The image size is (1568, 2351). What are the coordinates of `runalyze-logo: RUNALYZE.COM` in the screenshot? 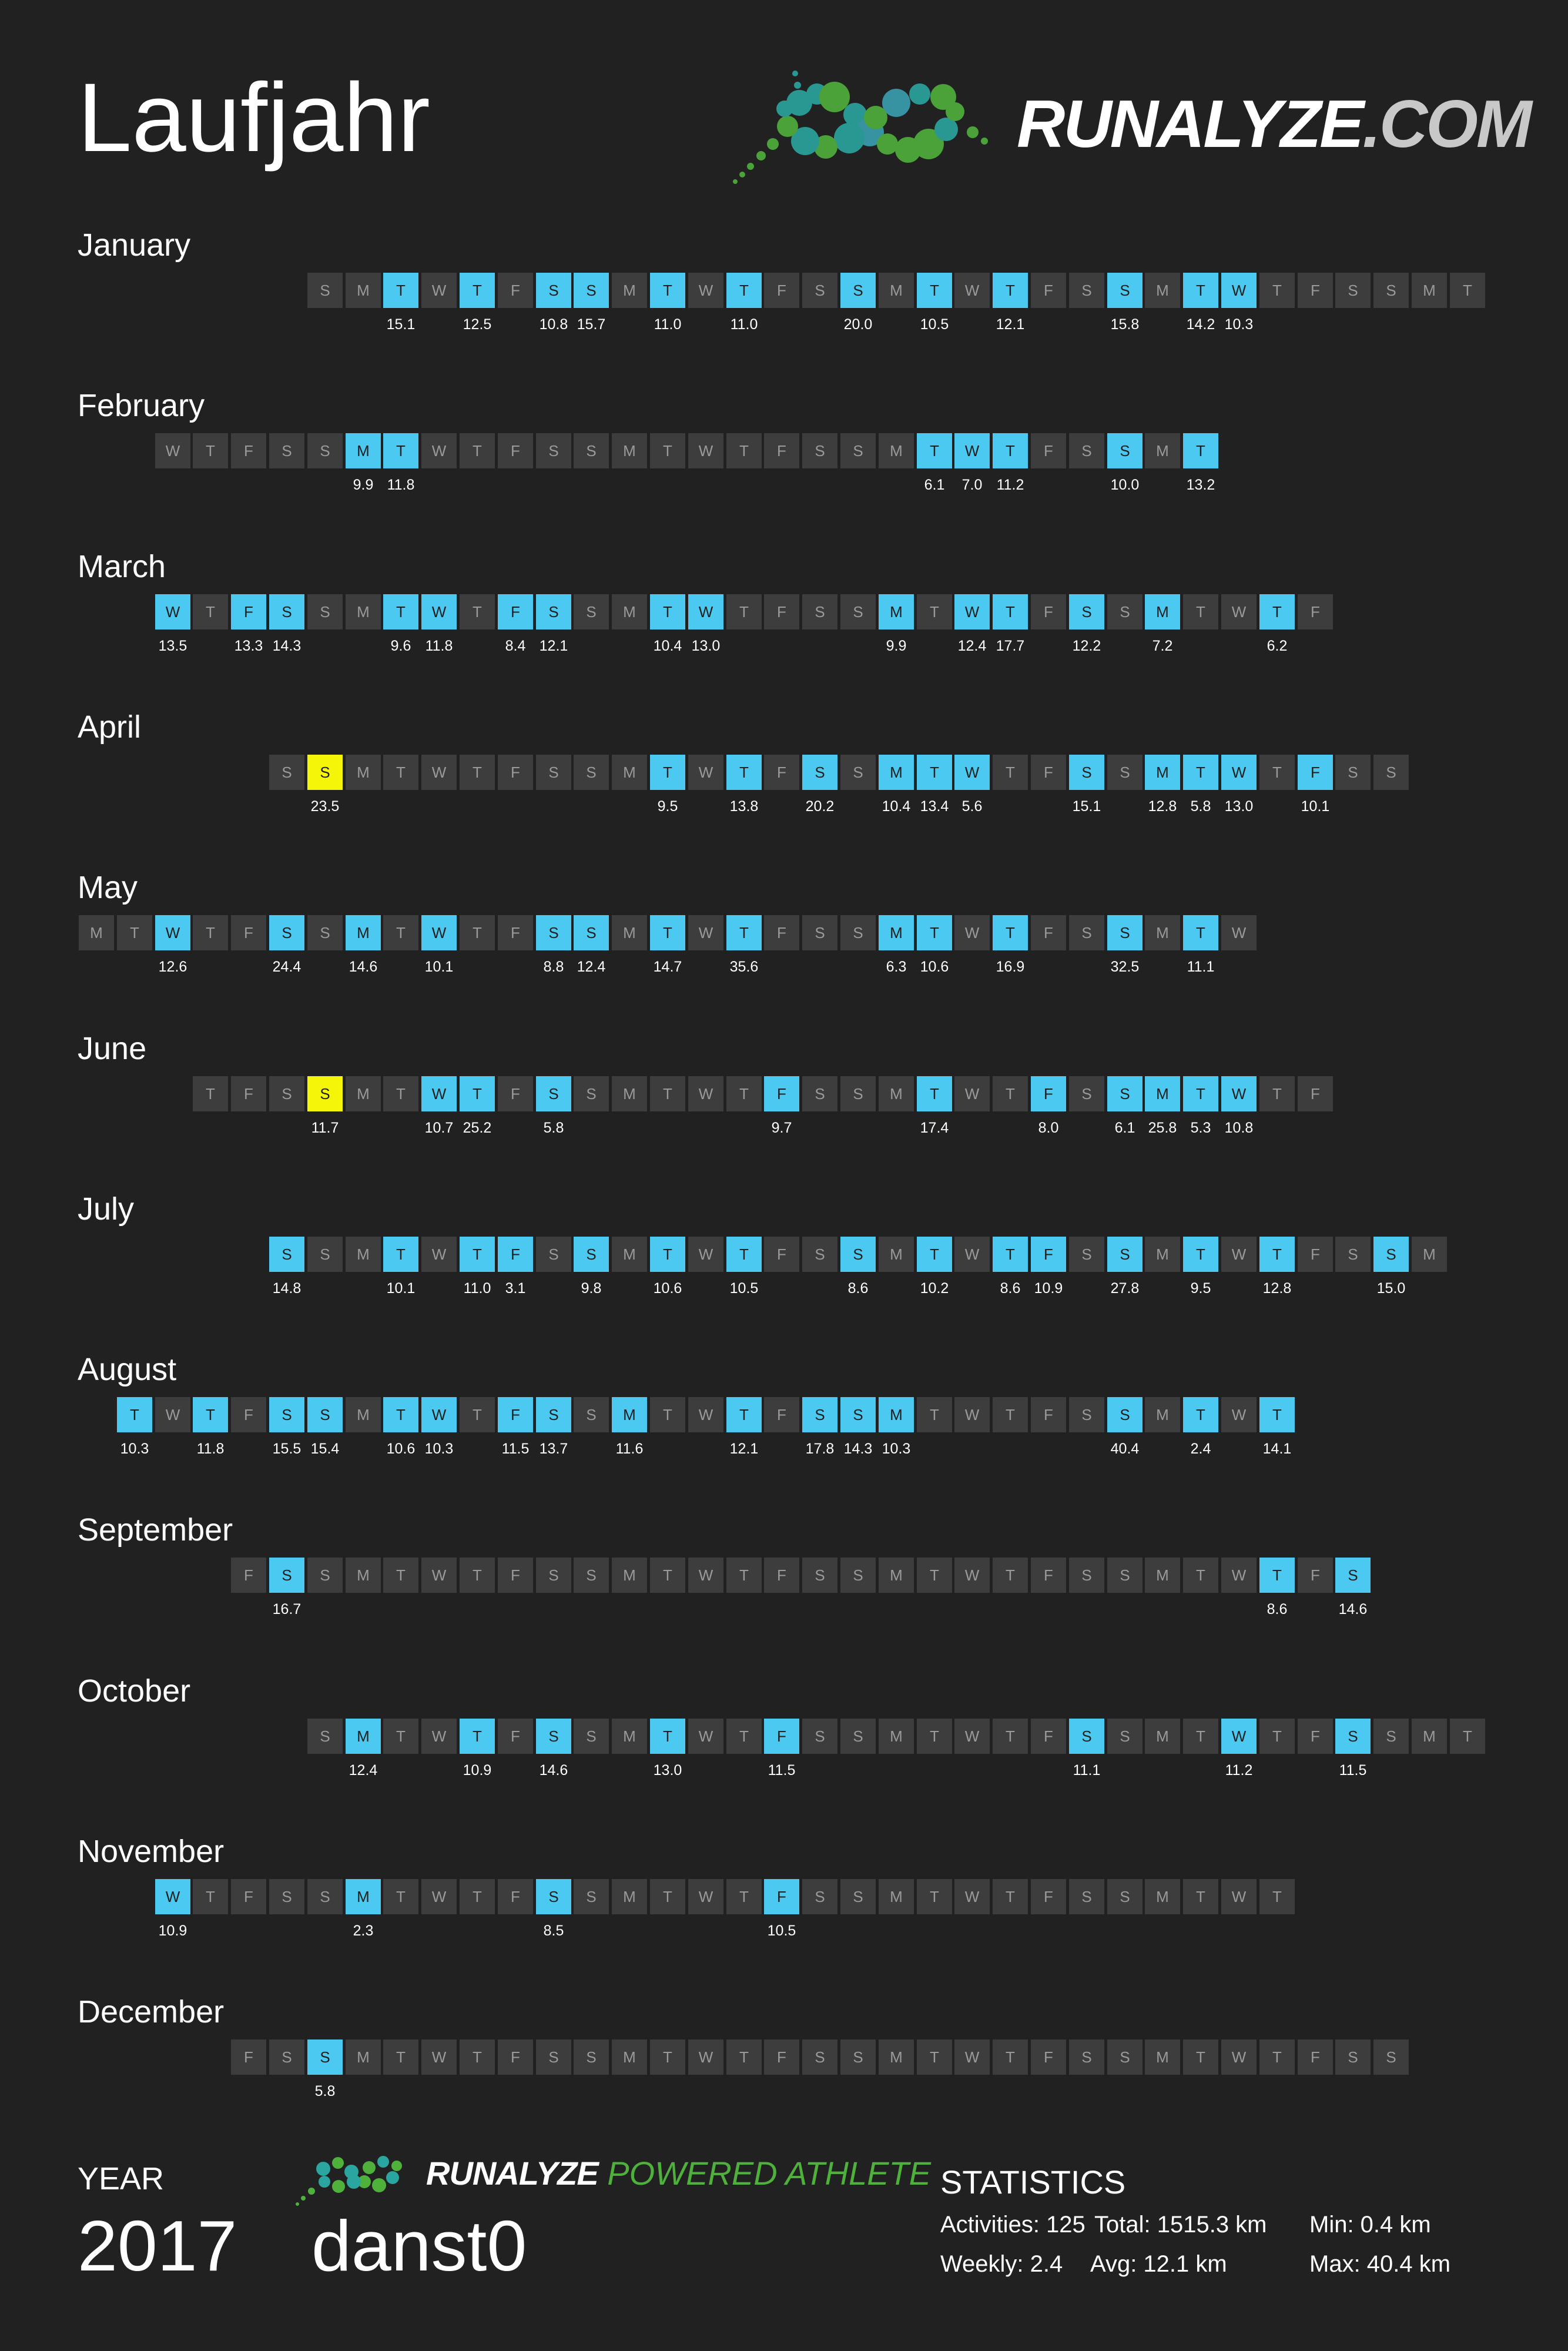 It's located at (1123, 126).